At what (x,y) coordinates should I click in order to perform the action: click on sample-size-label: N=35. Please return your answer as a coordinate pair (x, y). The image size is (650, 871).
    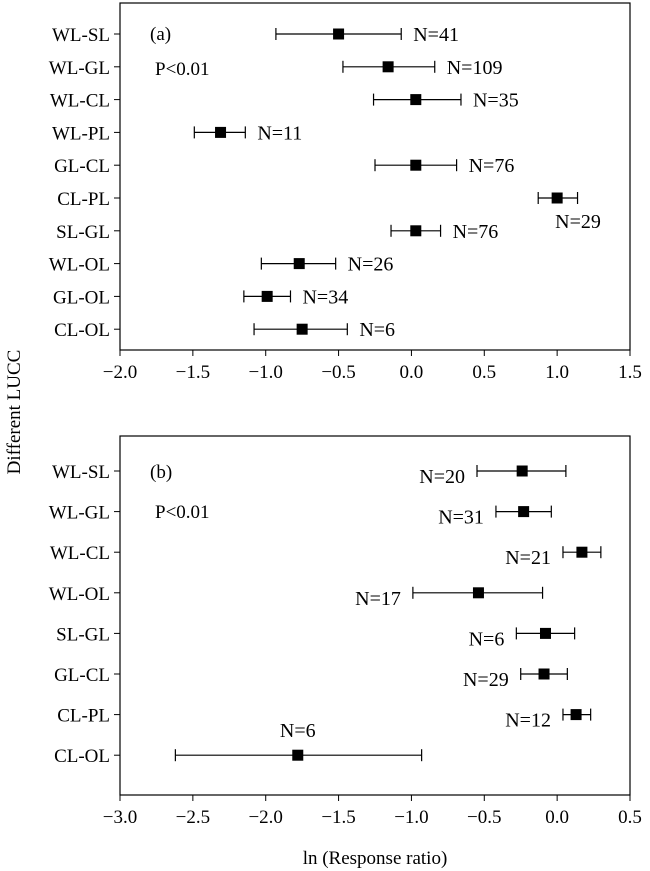
    Looking at the image, I should click on (496, 101).